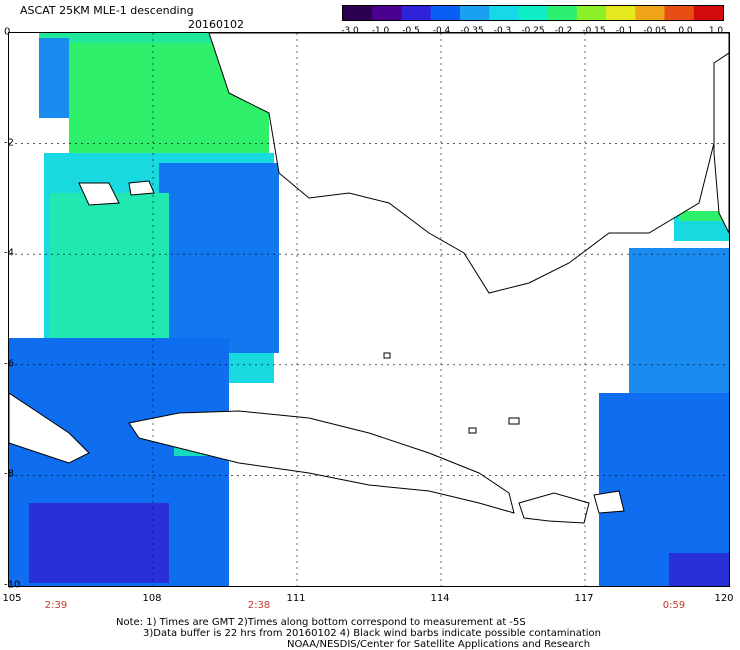  What do you see at coordinates (107, 10) in the screenshot?
I see `chart-title: ASCAT 25KM MLE-1 descending` at bounding box center [107, 10].